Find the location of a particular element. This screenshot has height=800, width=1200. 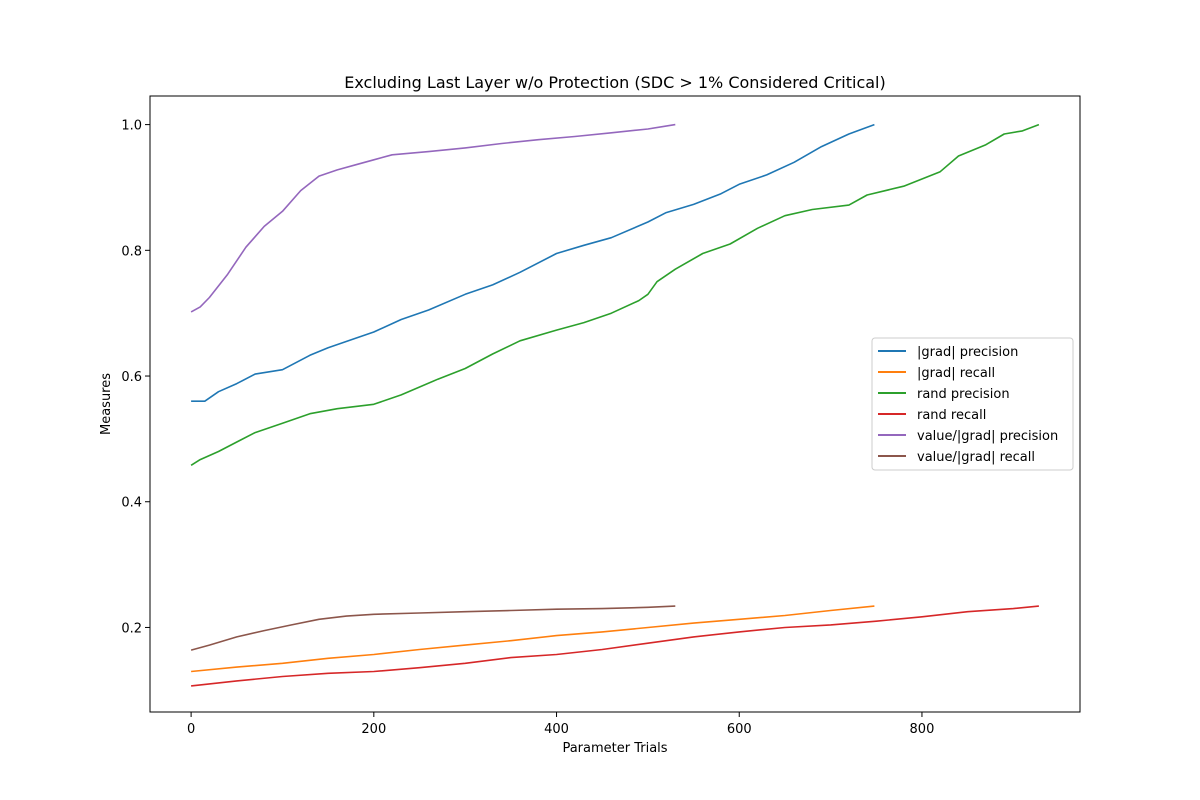

y-axis-label: Measures is located at coordinates (106, 404).